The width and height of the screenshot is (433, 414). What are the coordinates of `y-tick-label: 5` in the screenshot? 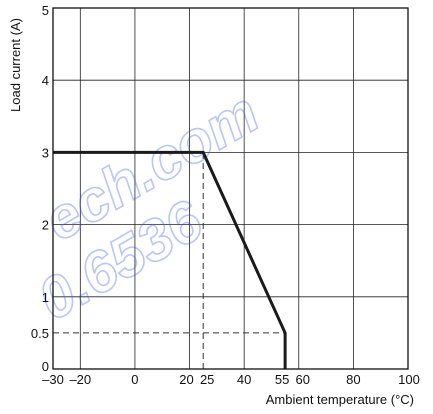 It's located at (45, 10).